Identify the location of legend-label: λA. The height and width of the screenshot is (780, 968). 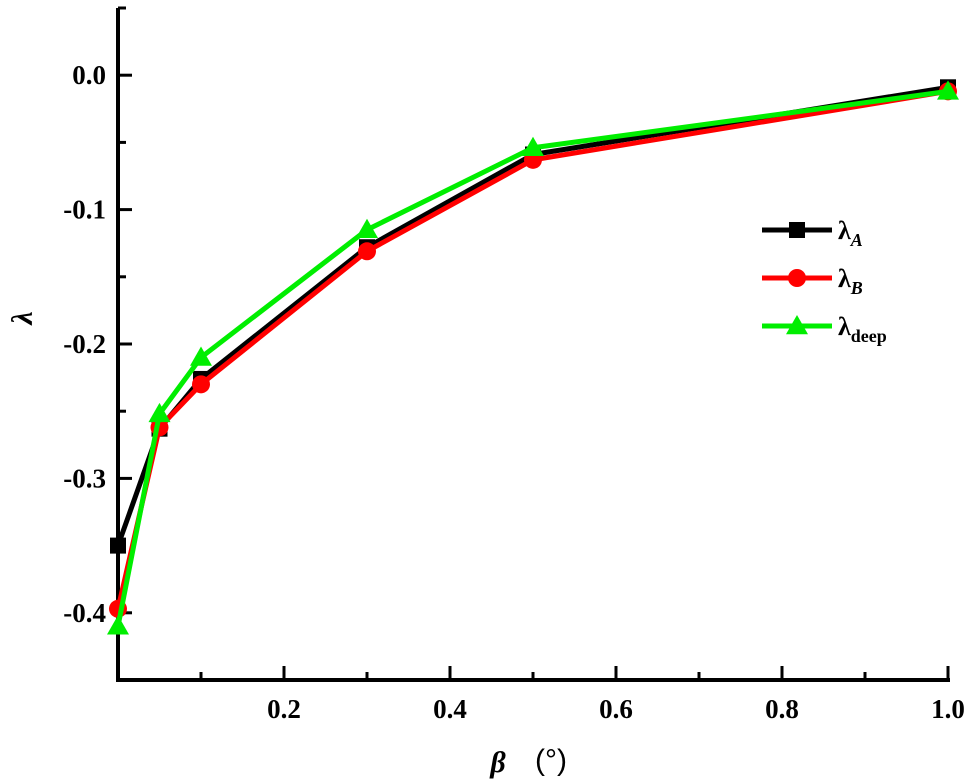
(850, 233).